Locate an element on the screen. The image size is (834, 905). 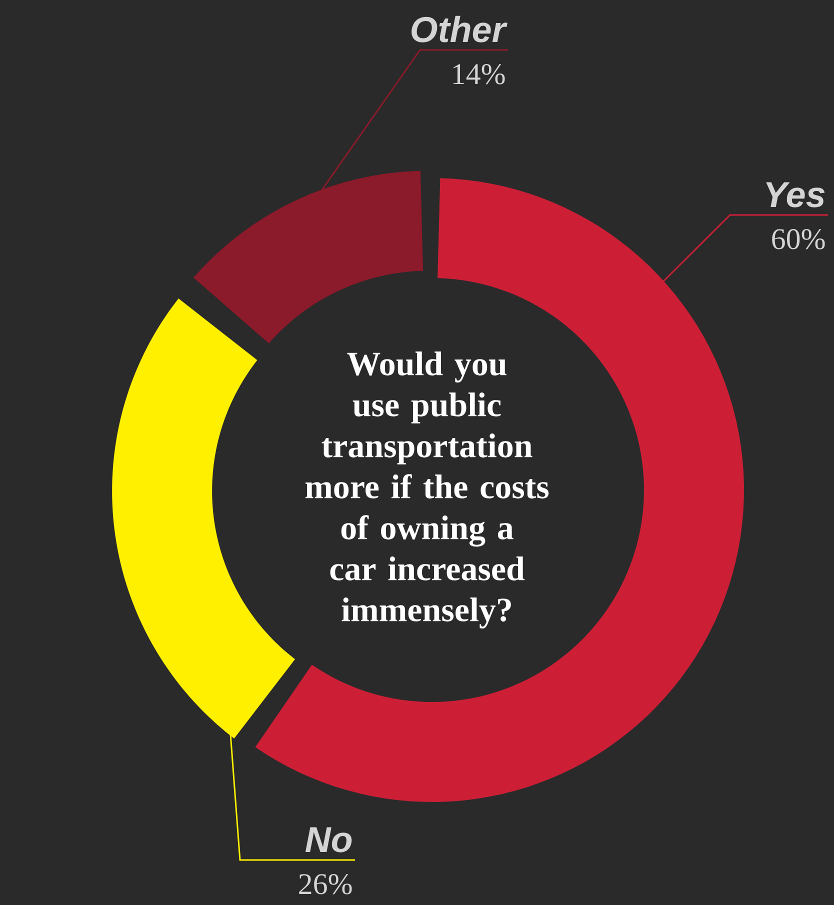
text: Would you use public transportation more if the costs of owning a car increased immensely? is located at coordinates (427, 490).